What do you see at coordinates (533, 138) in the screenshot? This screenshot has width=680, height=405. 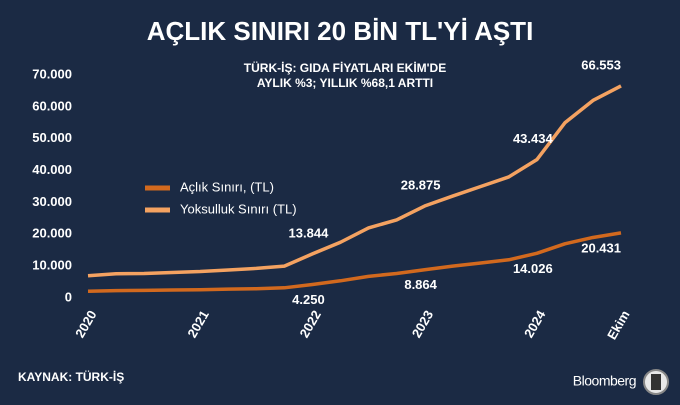 I see `data-label: 43.434` at bounding box center [533, 138].